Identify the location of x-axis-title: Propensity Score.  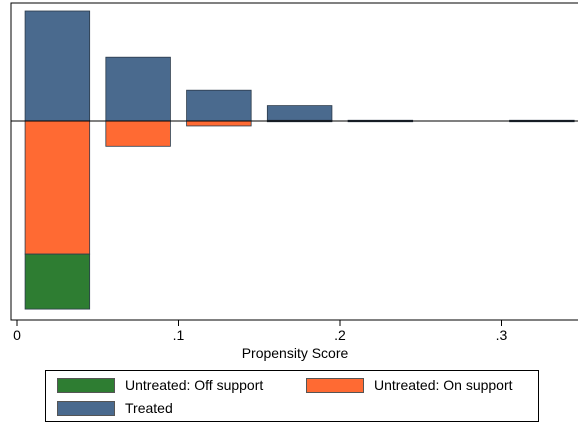
(295, 353).